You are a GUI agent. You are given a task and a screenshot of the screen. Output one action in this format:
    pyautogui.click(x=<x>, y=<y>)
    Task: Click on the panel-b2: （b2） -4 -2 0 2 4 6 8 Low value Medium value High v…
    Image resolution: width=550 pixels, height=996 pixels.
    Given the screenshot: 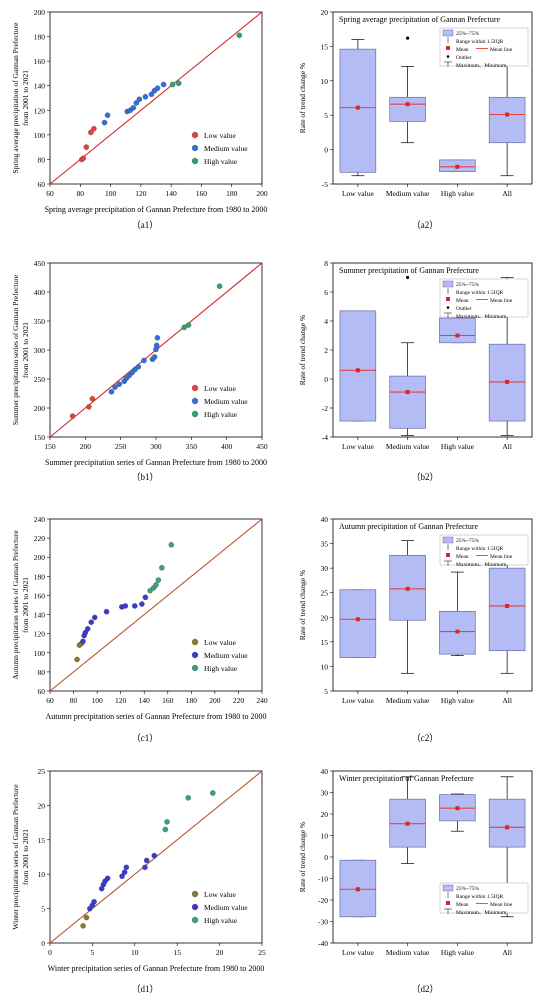 What is the action you would take?
    pyautogui.click(x=415, y=370)
    